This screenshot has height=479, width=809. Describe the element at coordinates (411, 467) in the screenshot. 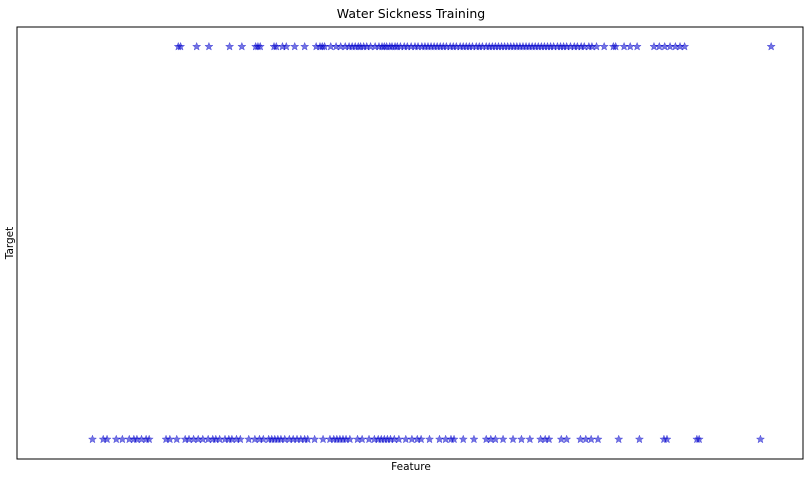

I see `x-axis-label: Feature` at that location.